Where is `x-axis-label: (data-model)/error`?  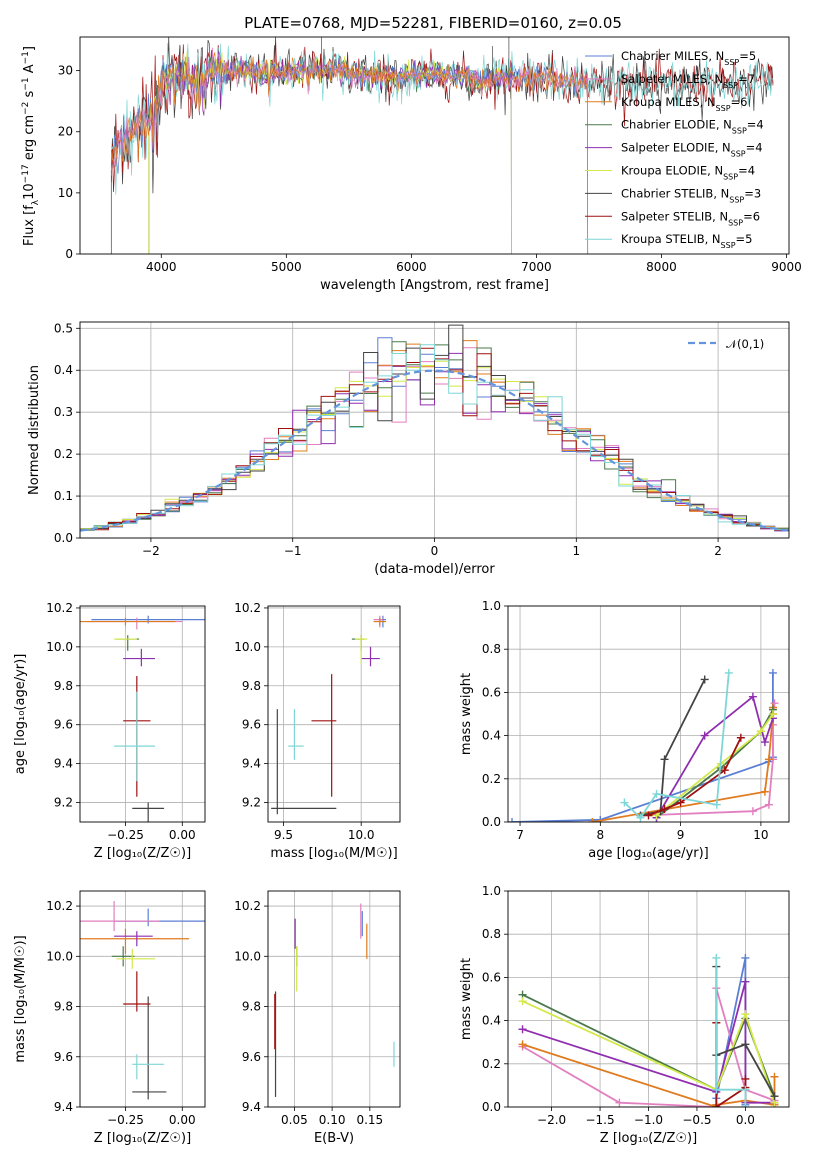 x-axis-label: (data-model)/error is located at coordinates (434, 569).